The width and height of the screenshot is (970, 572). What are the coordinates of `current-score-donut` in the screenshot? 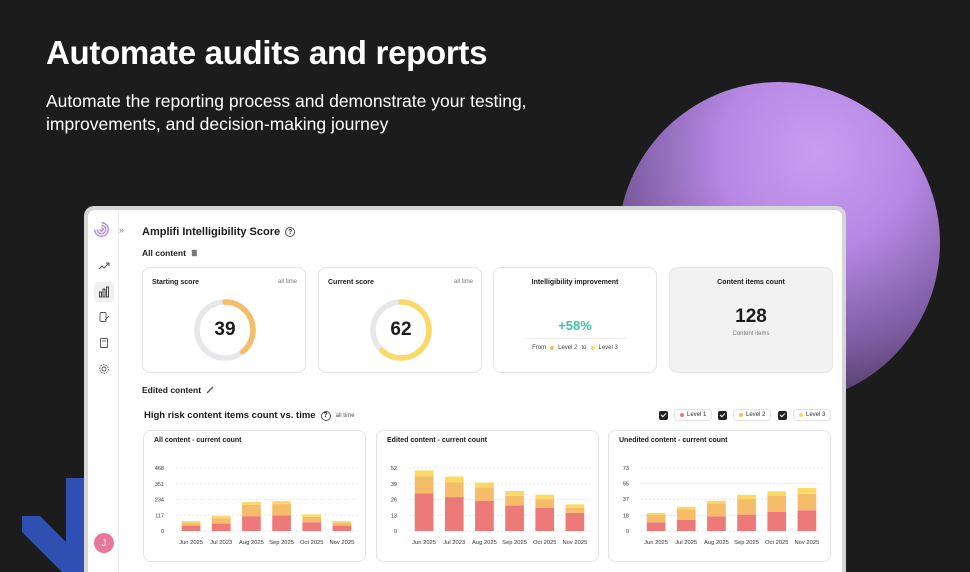 It's located at (401, 330).